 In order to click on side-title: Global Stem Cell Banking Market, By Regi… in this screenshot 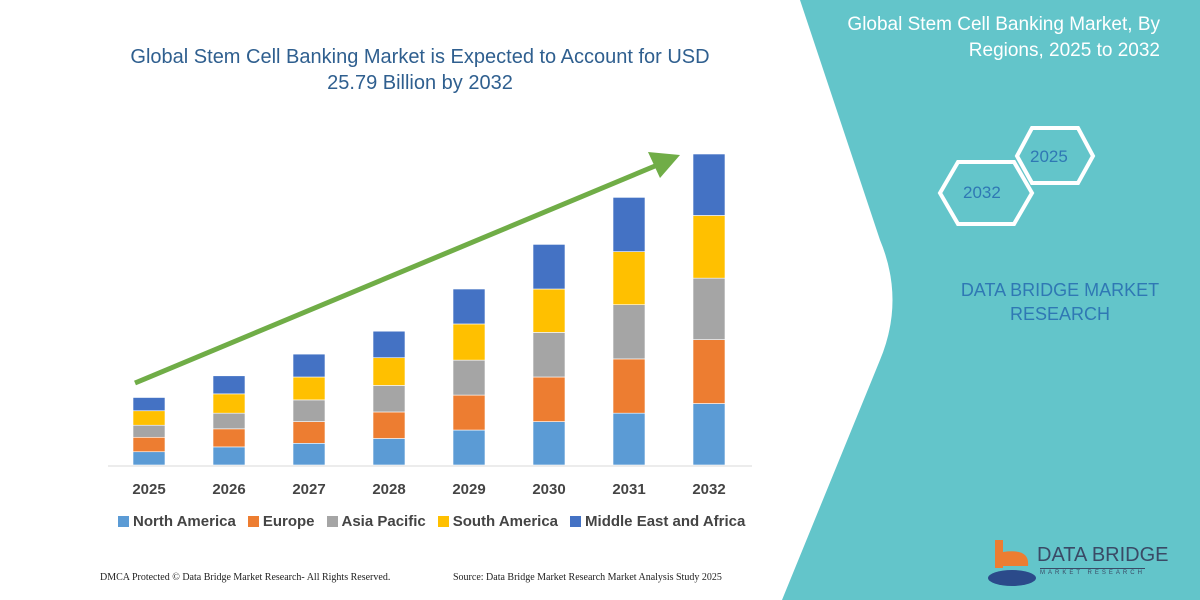, I will do `click(980, 38)`.